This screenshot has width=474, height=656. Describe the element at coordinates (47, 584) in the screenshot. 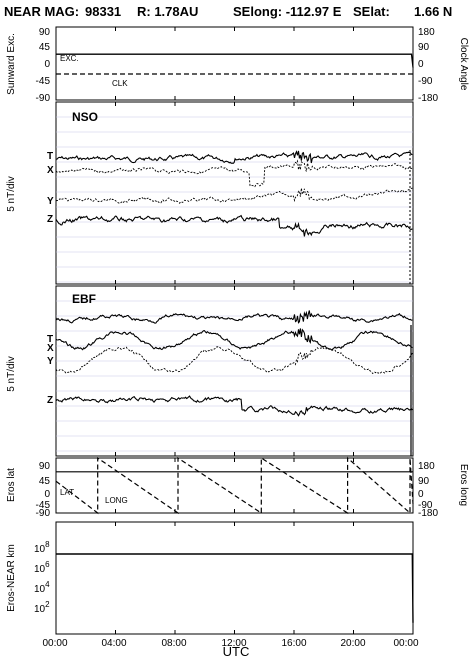

I see `tick-exp: 4` at that location.